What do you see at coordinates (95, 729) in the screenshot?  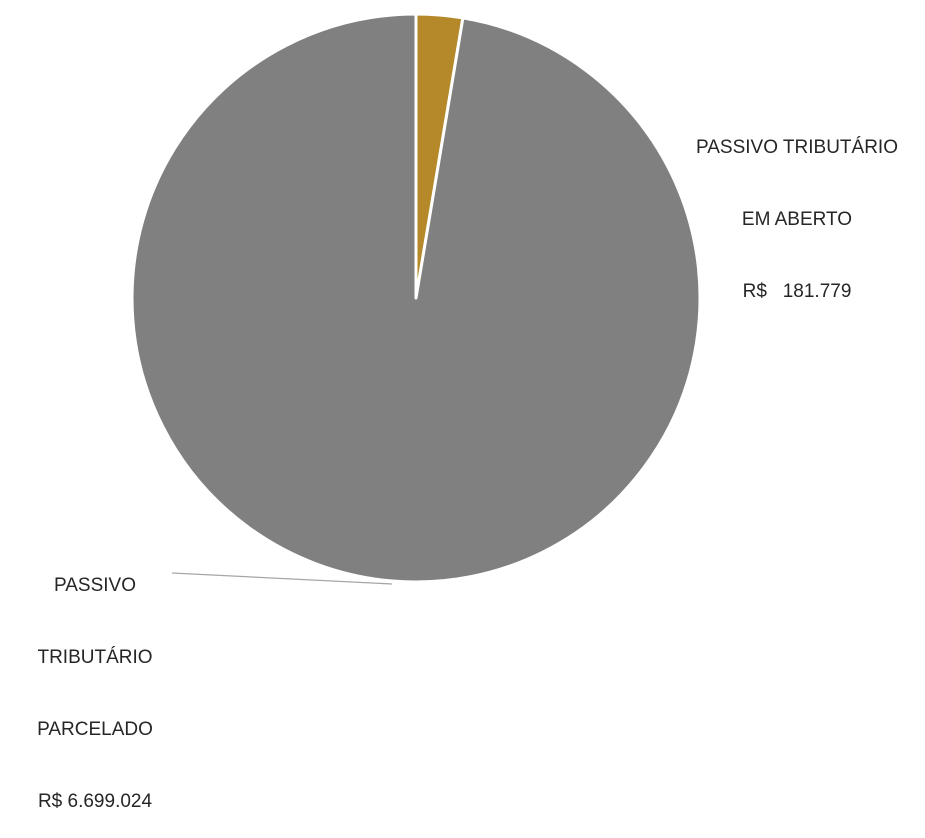 I see `label-parcelado-line-3: PARCELADO` at bounding box center [95, 729].